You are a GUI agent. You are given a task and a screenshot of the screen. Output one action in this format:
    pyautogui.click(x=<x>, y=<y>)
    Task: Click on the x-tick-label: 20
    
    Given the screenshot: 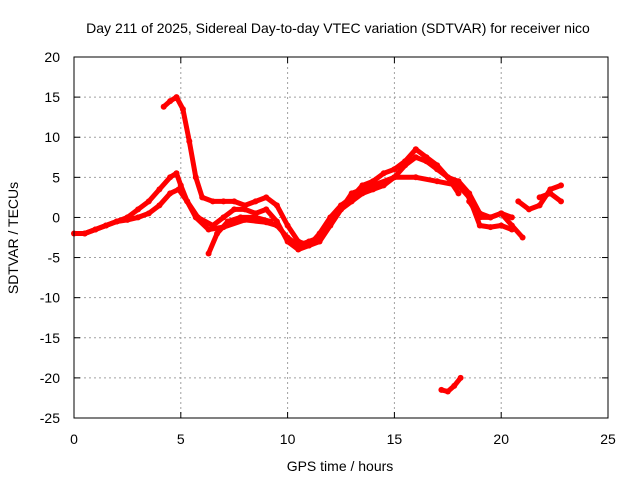 What is the action you would take?
    pyautogui.click(x=501, y=439)
    